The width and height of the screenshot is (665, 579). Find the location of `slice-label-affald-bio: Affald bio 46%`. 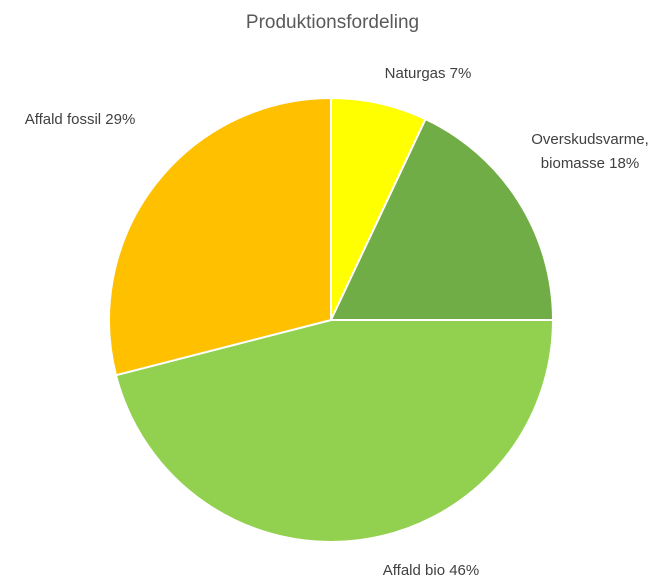

slice-label-affald-bio: Affald bio 46% is located at coordinates (431, 570).